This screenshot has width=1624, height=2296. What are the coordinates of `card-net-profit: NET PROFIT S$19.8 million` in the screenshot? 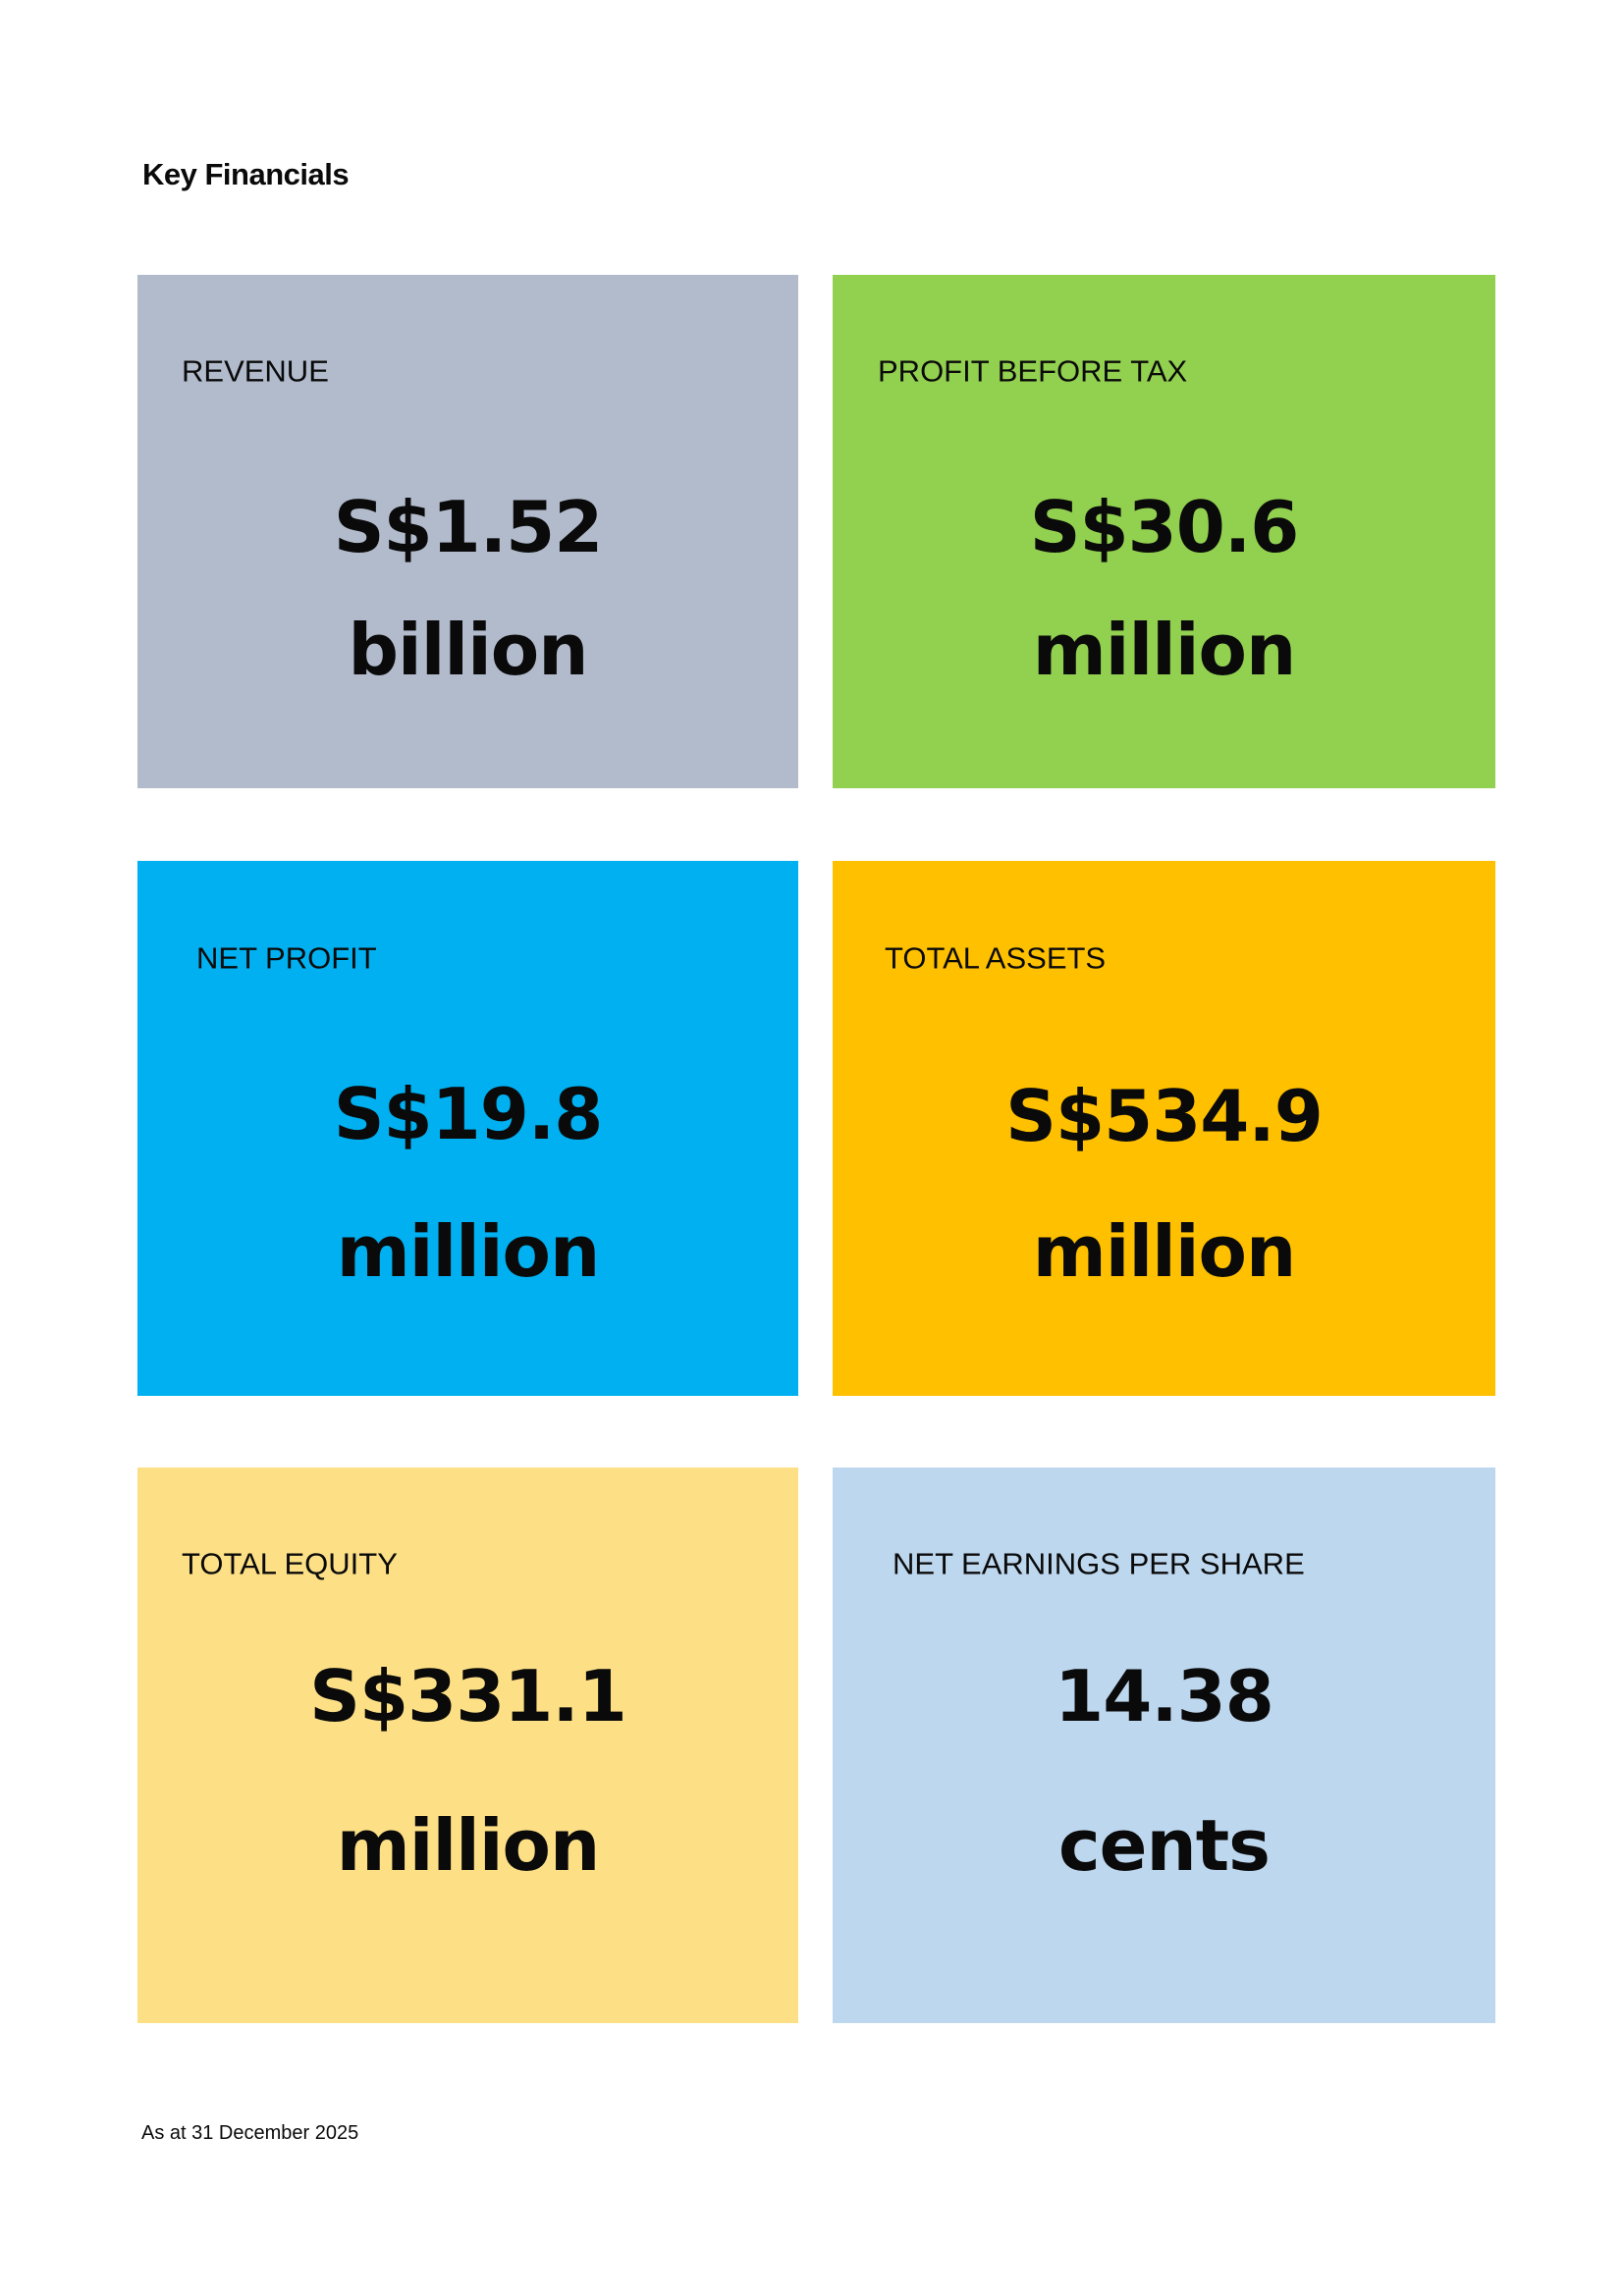 It's located at (467, 1128).